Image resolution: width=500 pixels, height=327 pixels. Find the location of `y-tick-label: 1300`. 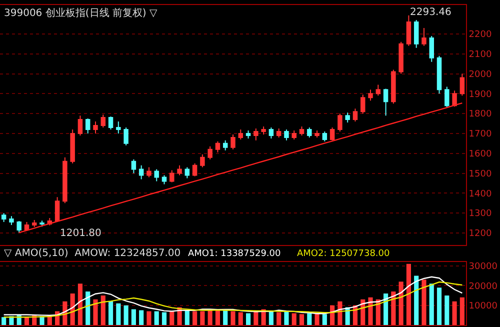

y-tick-label: 1300 is located at coordinates (480, 214).